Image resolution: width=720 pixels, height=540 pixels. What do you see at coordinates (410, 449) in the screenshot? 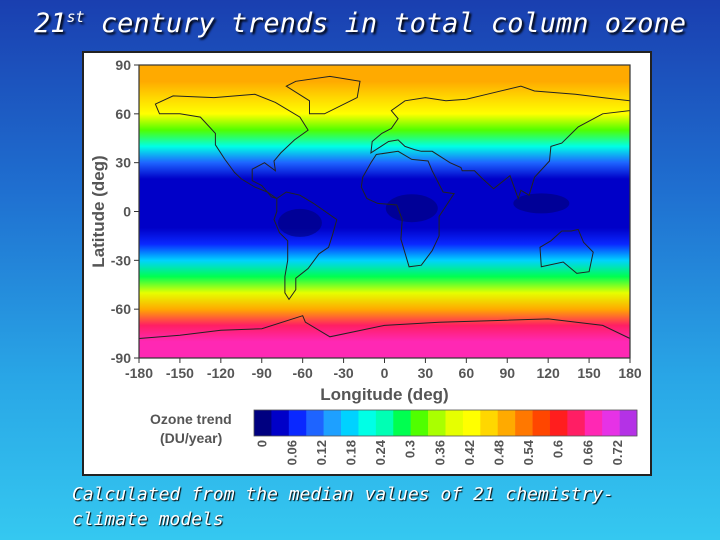
I see `colorbar-tick-label: 0.3` at bounding box center [410, 449].